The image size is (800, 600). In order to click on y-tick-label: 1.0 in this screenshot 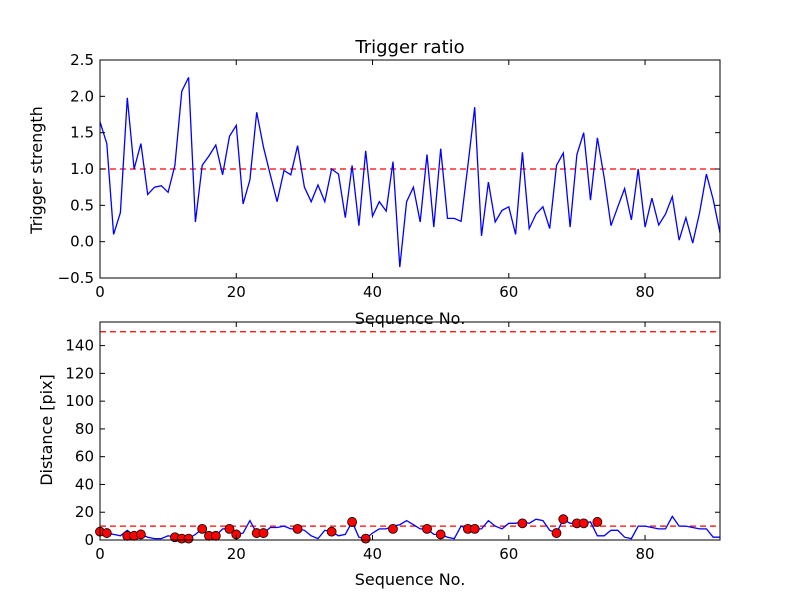, I will do `click(82, 169)`.